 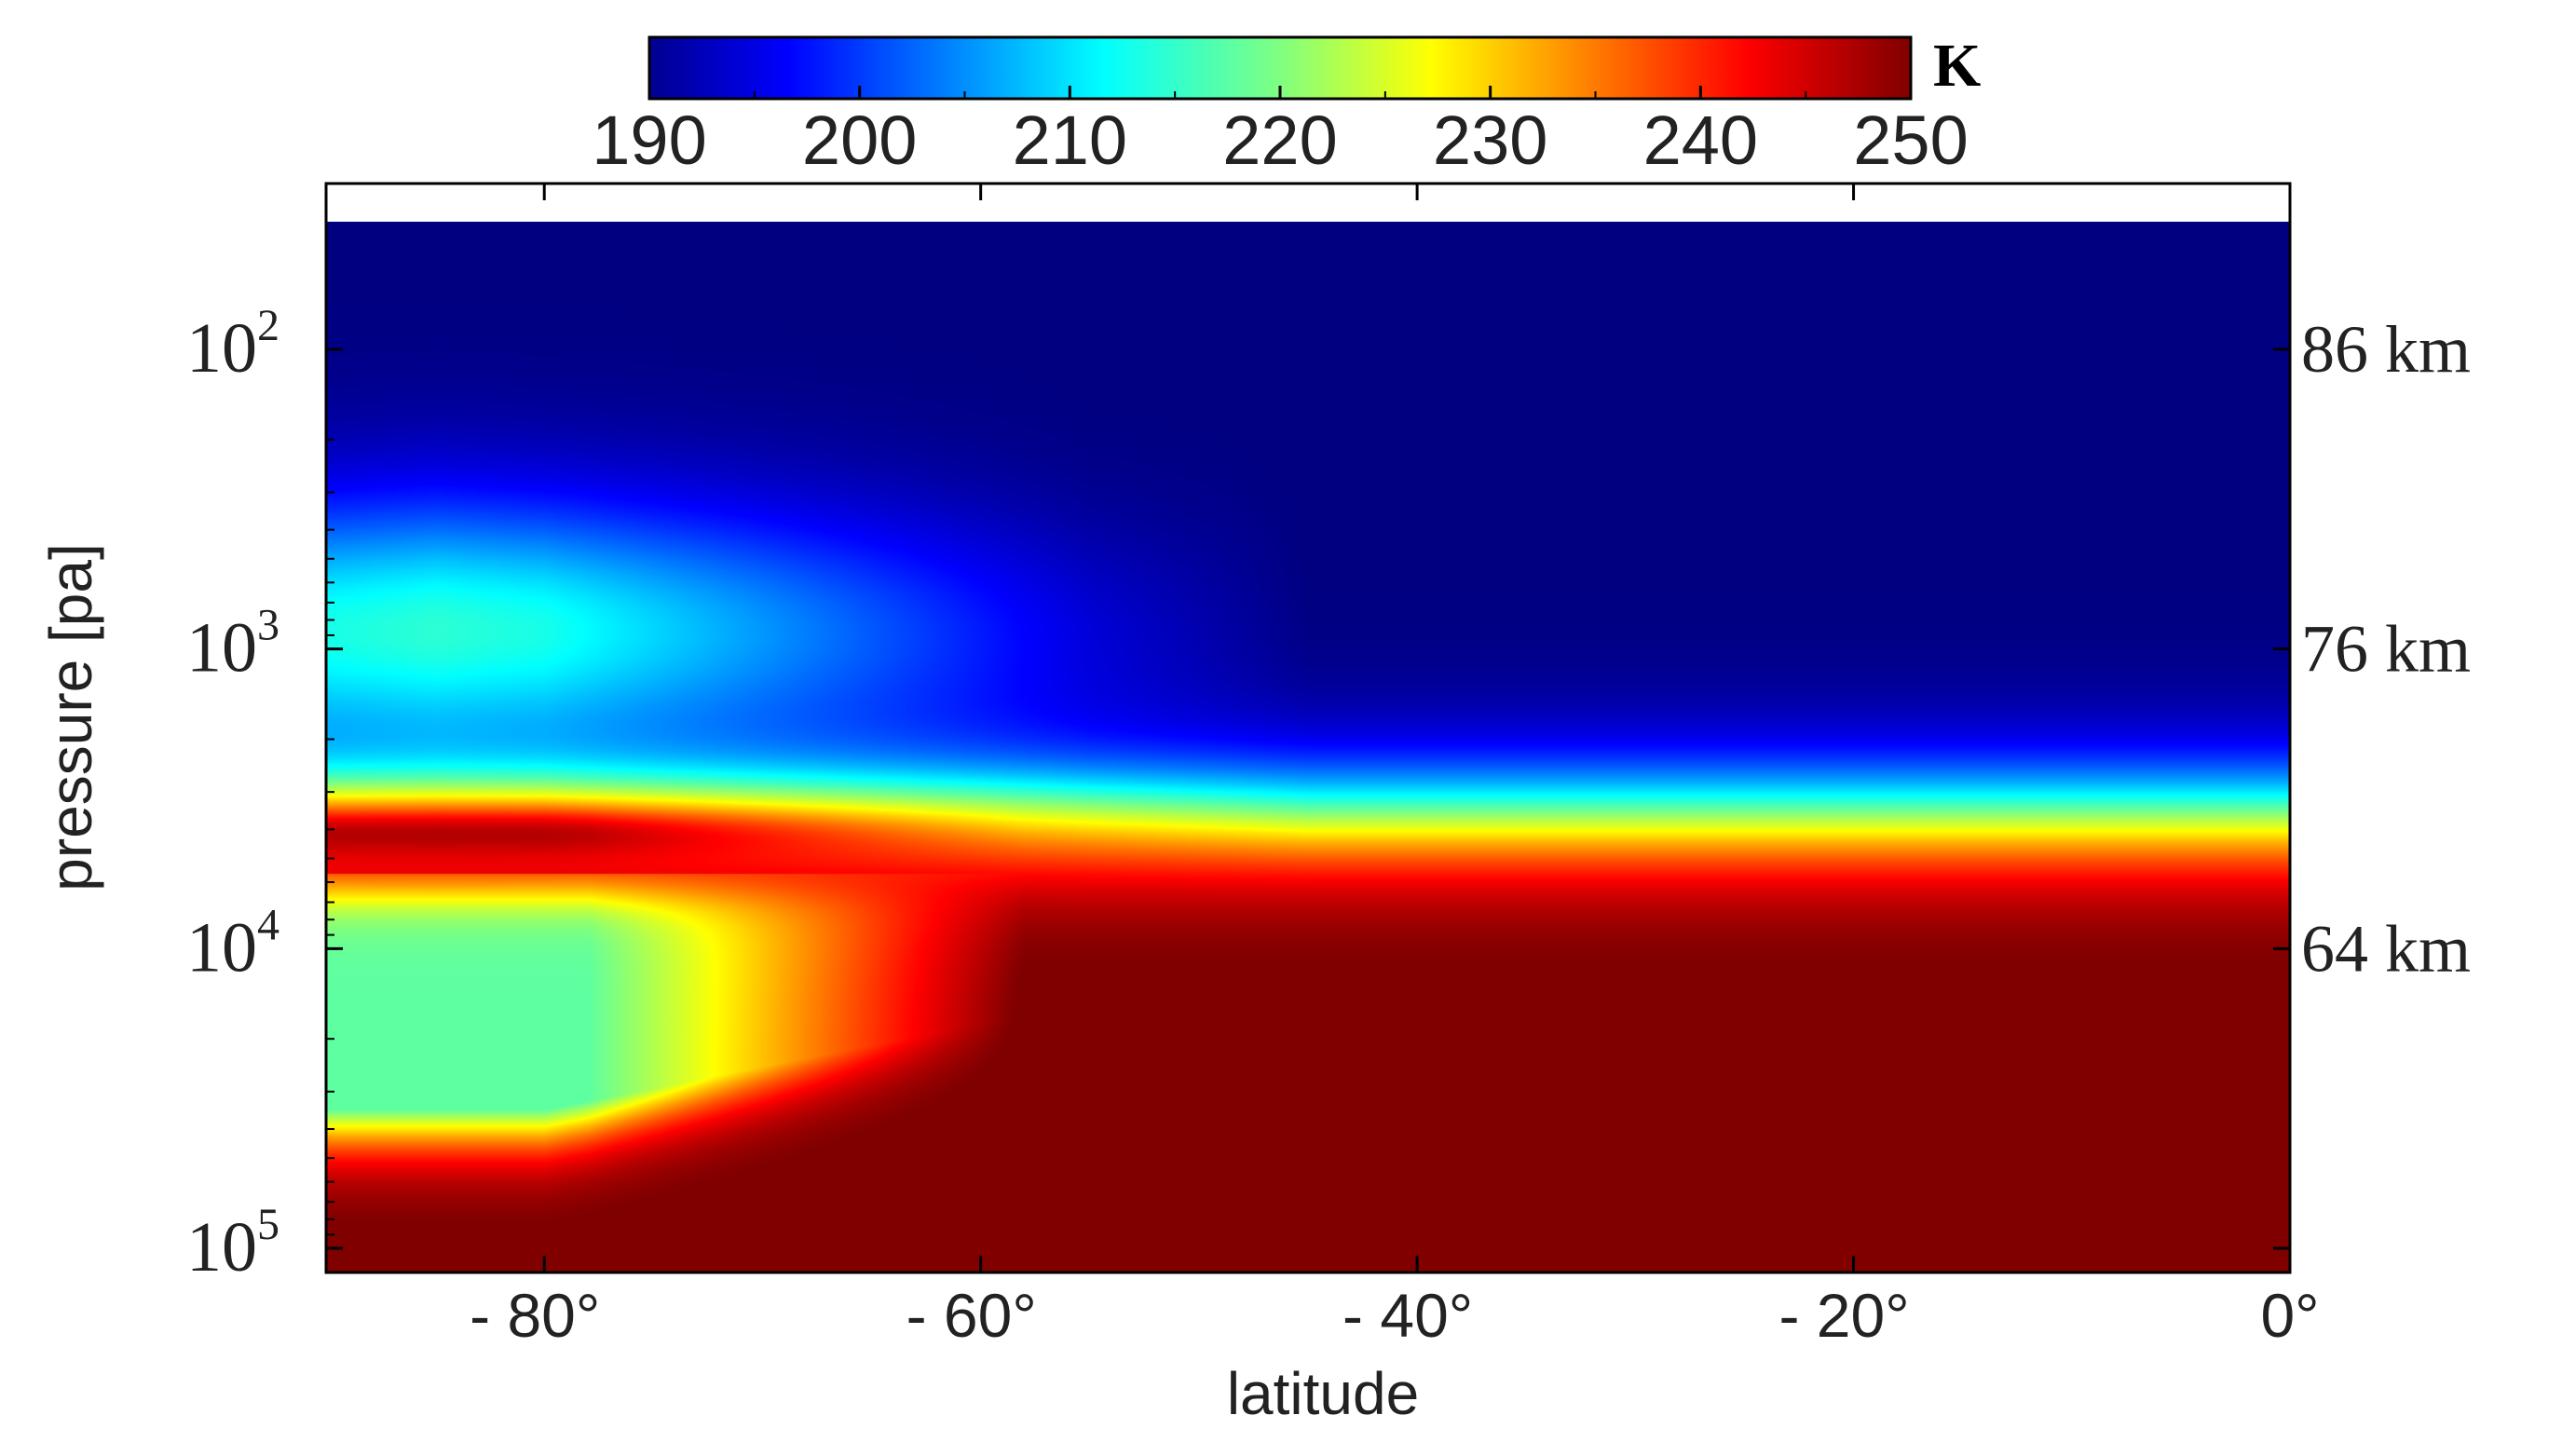 What do you see at coordinates (535, 1315) in the screenshot?
I see `x-tick-label: - 80°` at bounding box center [535, 1315].